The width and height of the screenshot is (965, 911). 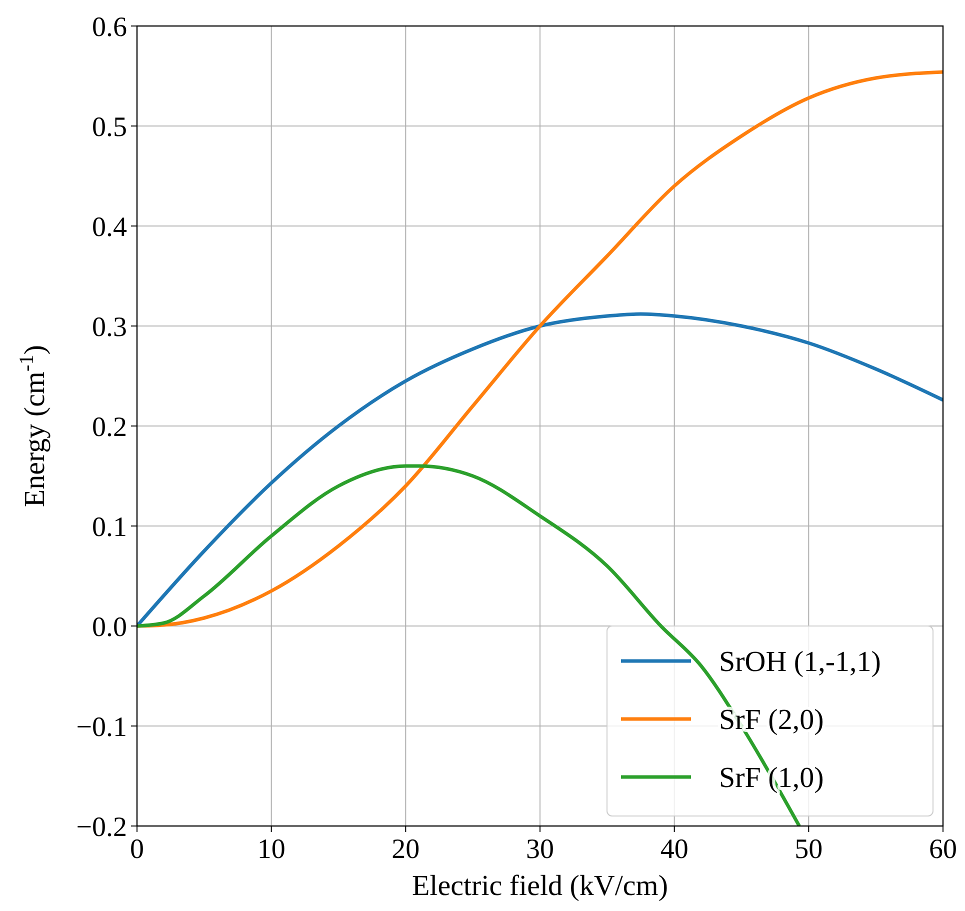 I want to click on y-tick-label: 0.1, so click(x=109, y=527).